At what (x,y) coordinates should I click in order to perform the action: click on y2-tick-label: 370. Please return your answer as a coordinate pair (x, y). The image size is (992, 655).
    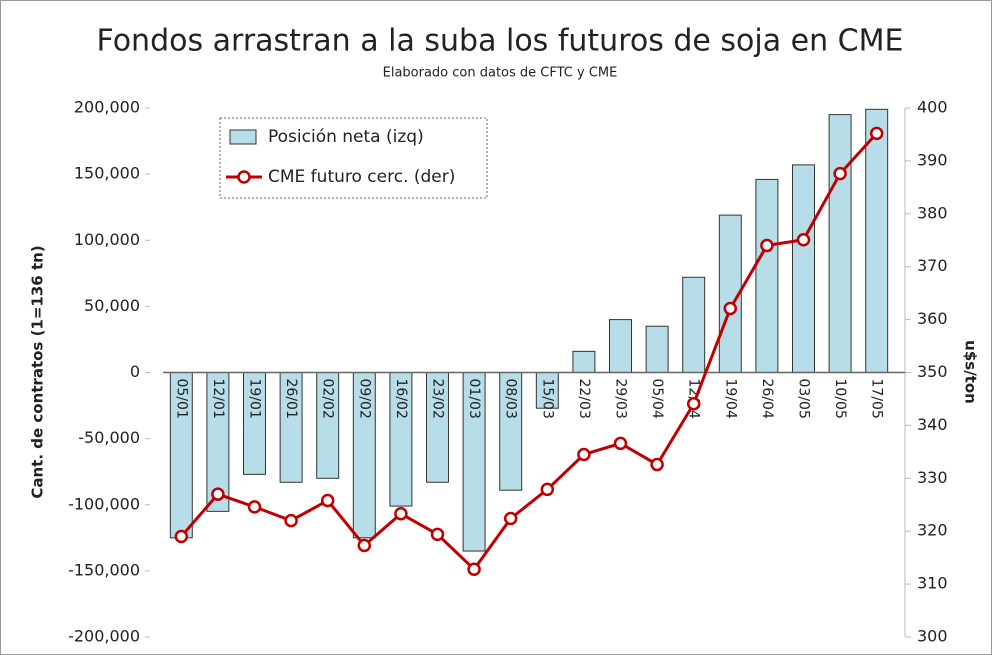
    Looking at the image, I should click on (932, 265).